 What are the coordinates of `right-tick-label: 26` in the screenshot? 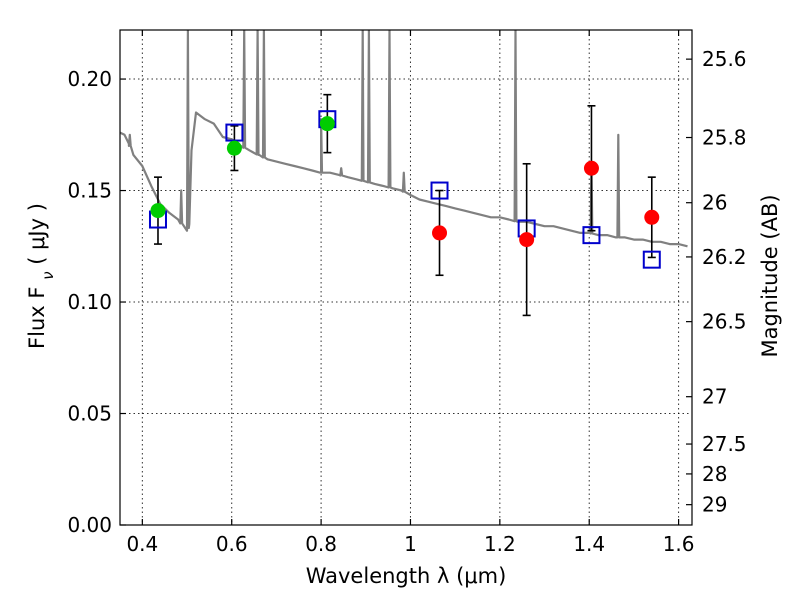 It's located at (714, 203).